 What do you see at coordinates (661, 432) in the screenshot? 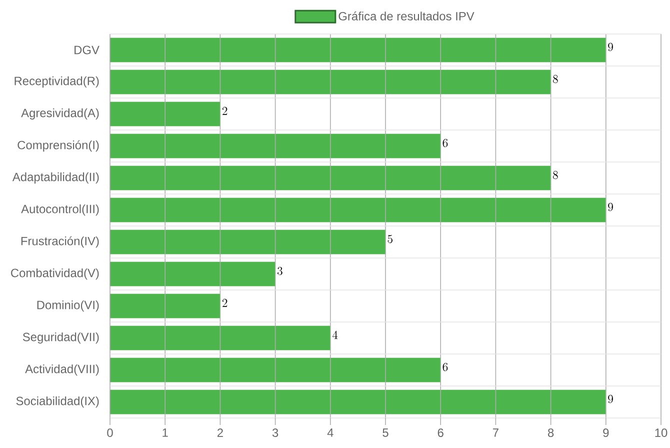
I see `x-tick-label: 10` at bounding box center [661, 432].